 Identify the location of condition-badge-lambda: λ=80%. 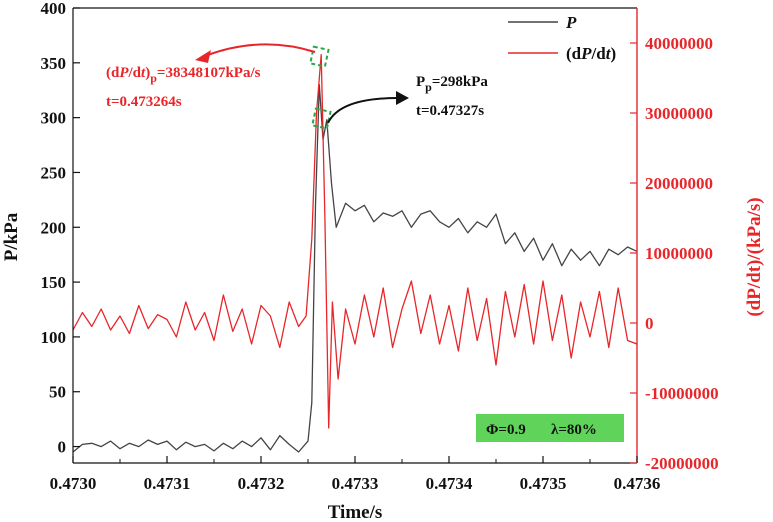
(574, 430).